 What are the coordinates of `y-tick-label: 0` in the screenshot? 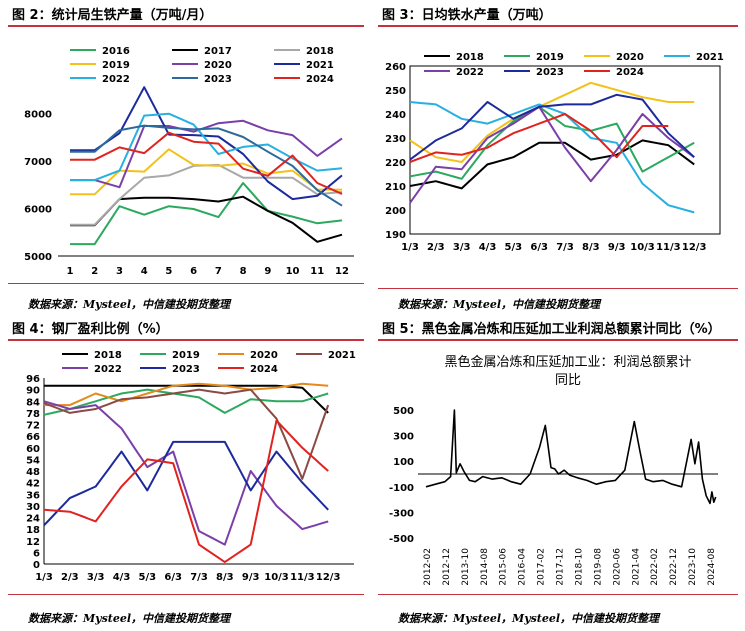 It's located at (36, 565).